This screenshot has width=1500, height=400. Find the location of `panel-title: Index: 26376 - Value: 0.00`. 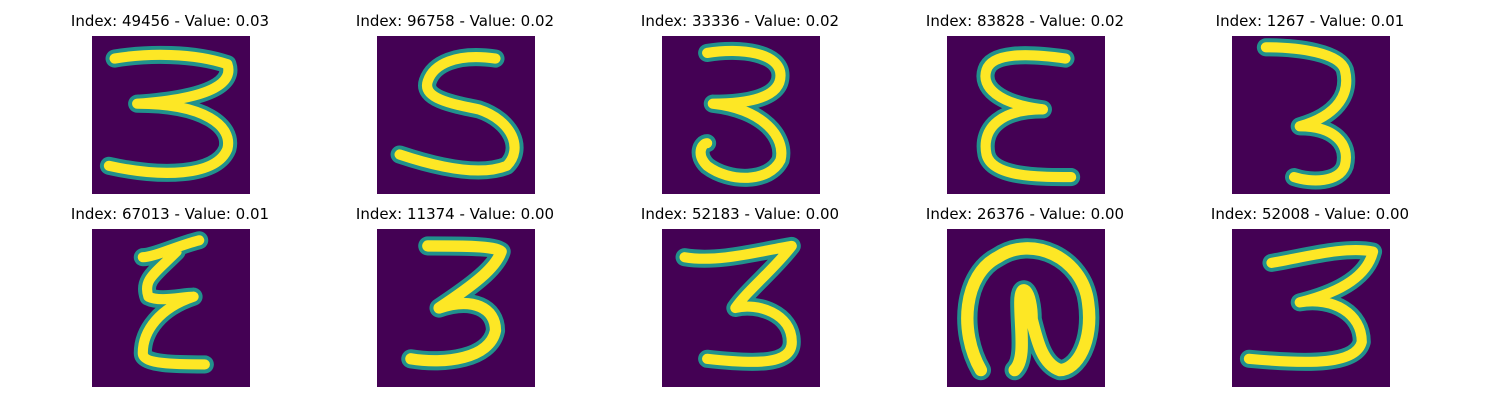

panel-title: Index: 26376 - Value: 0.00 is located at coordinates (1025, 214).